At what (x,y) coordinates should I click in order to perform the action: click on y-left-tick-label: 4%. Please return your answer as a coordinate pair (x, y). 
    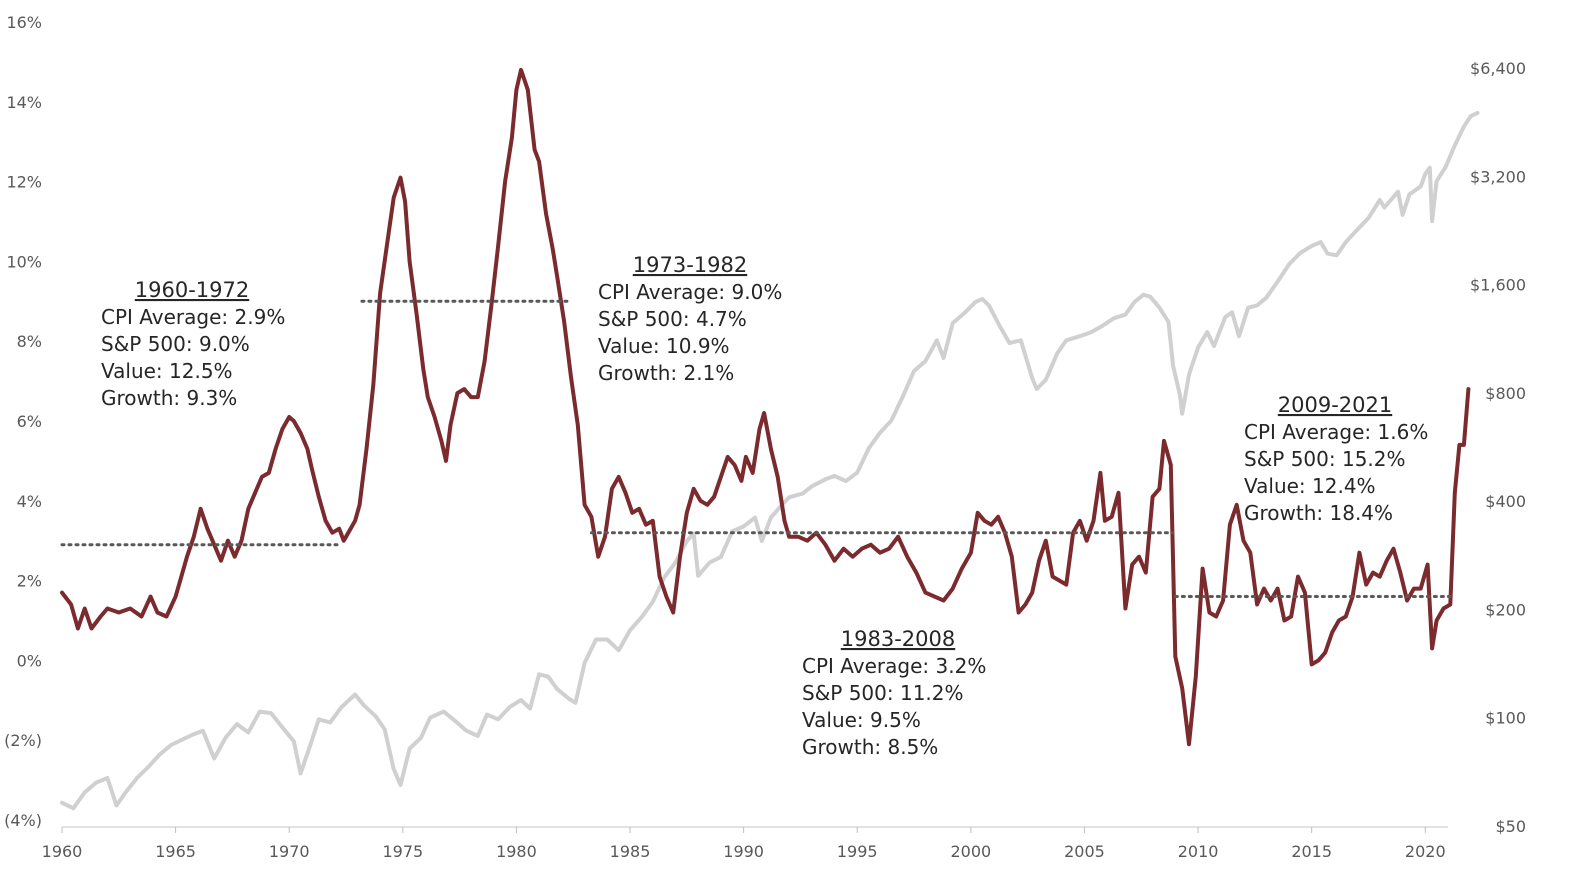
    Looking at the image, I should click on (29, 501).